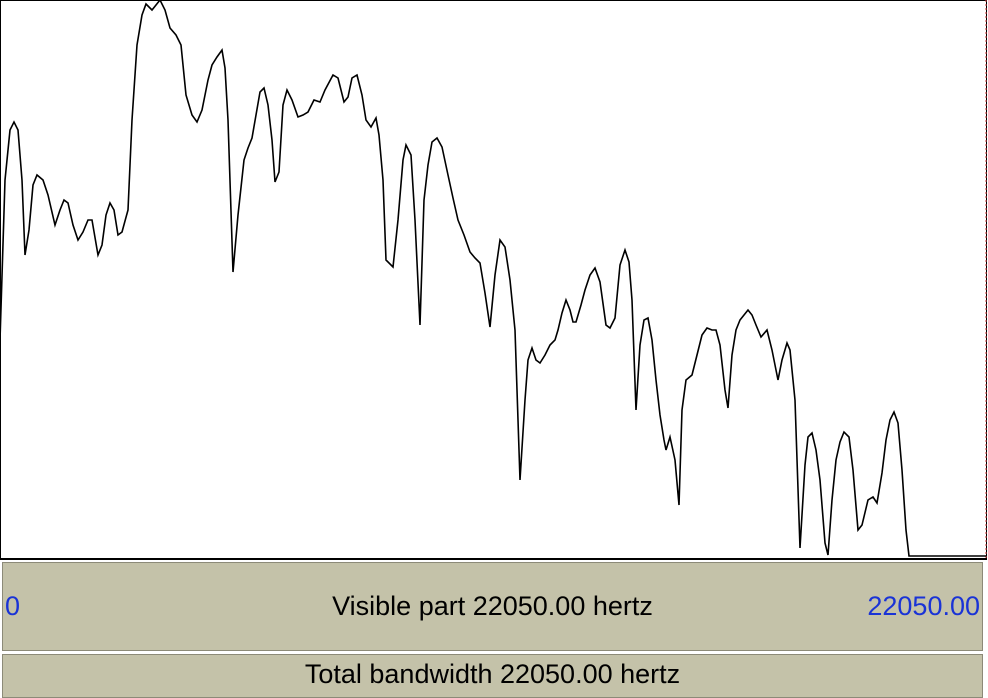  I want to click on visible-part-bar: 0 Visible part 22050.00 hertz 22050.00, so click(492, 606).